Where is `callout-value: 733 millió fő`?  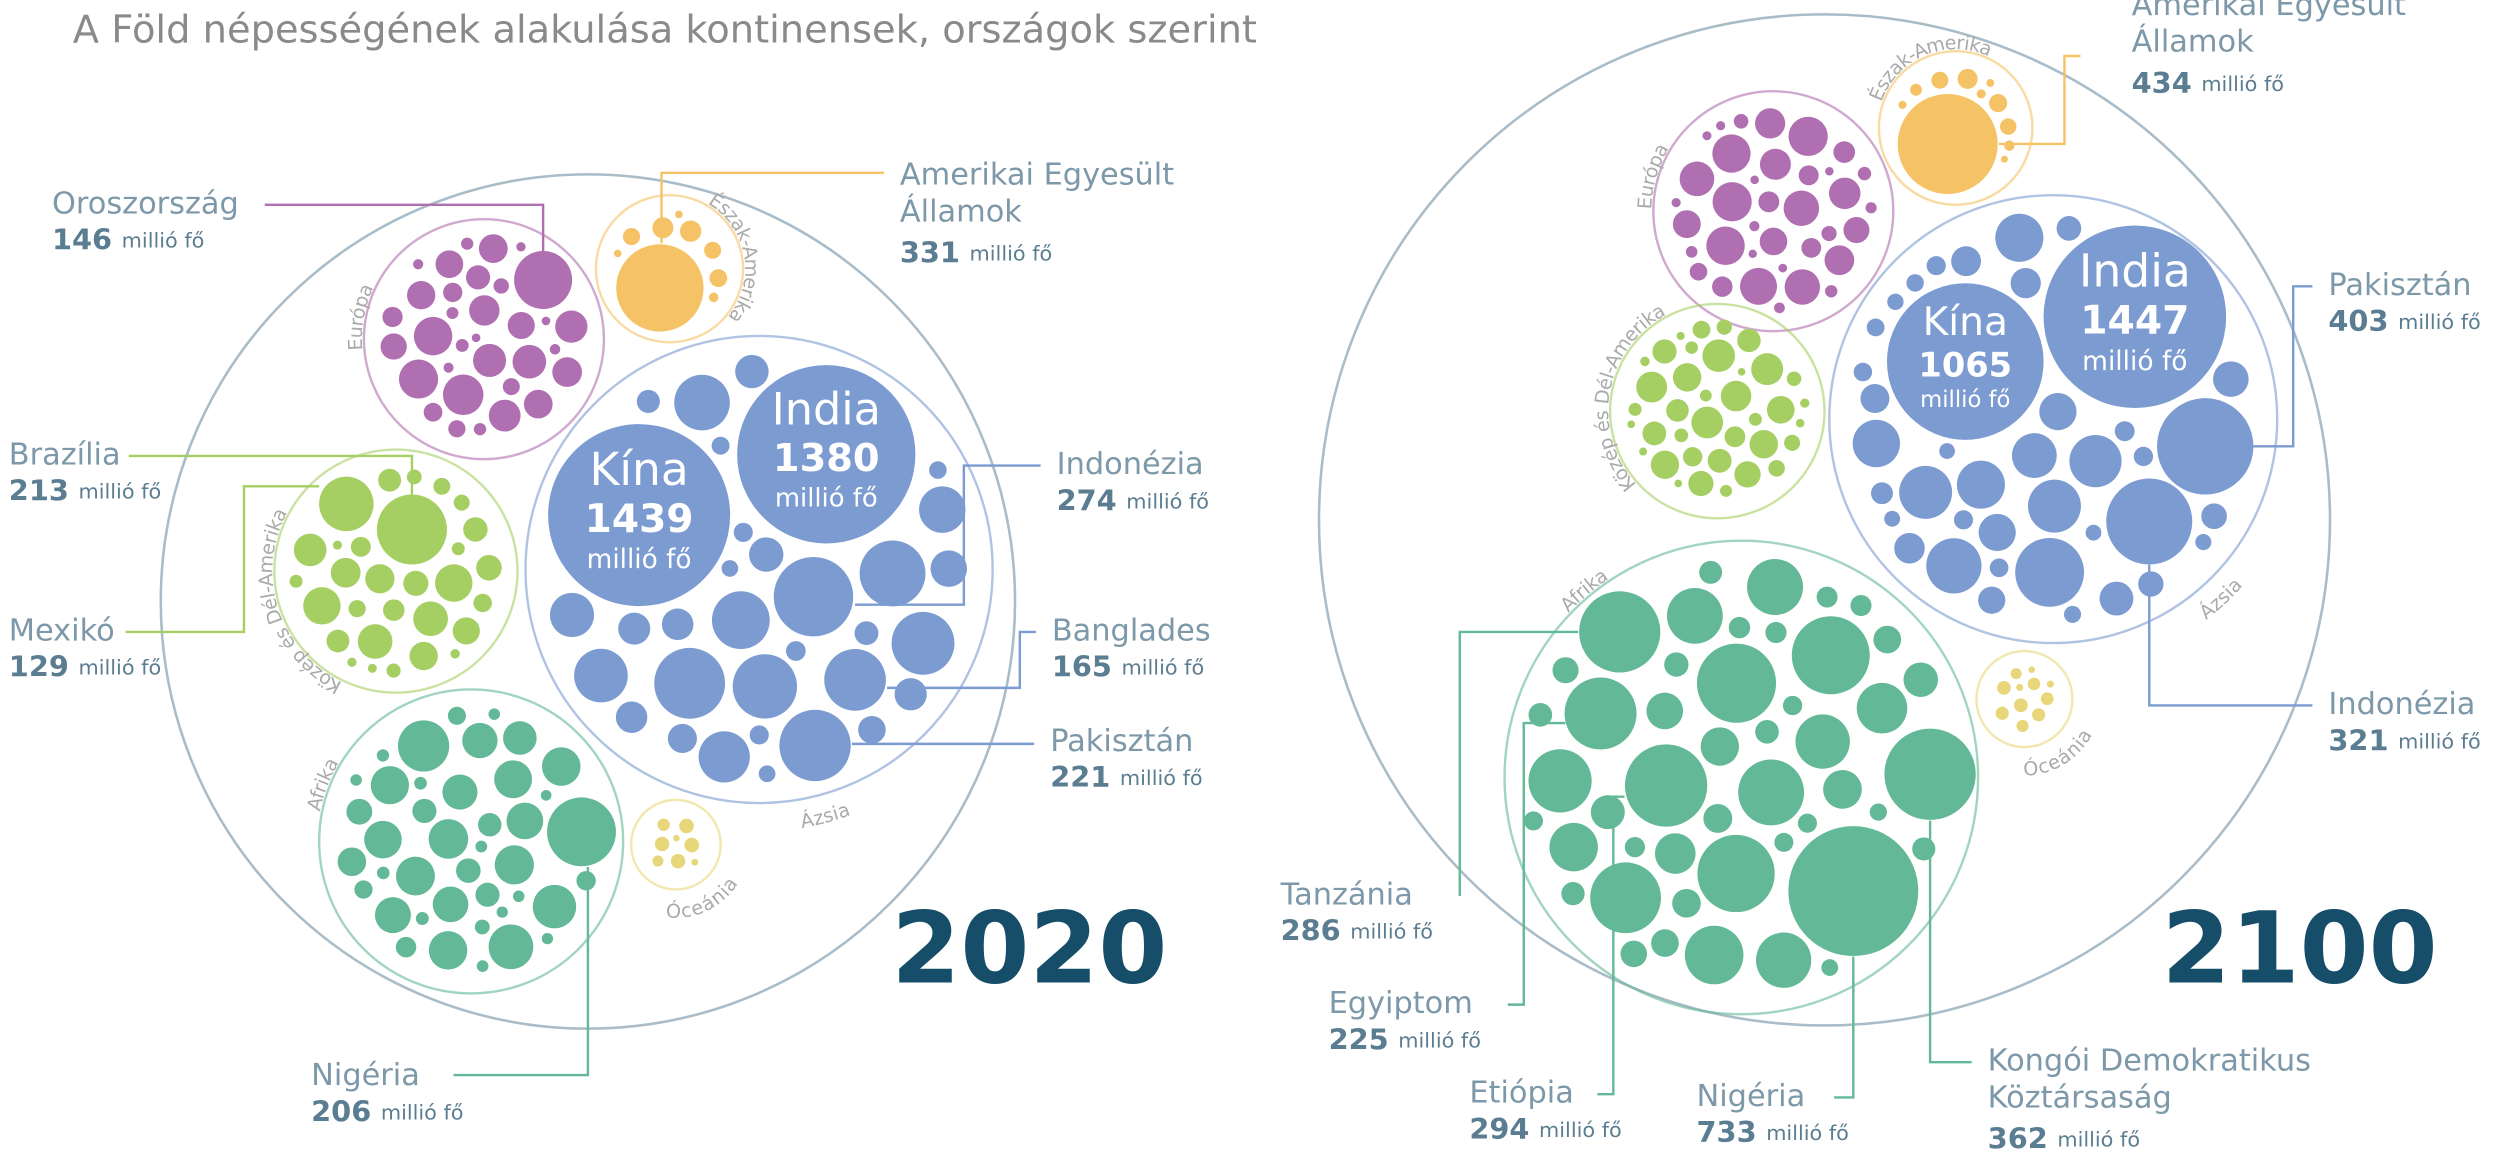
callout-value: 733 millió fő is located at coordinates (1773, 1132).